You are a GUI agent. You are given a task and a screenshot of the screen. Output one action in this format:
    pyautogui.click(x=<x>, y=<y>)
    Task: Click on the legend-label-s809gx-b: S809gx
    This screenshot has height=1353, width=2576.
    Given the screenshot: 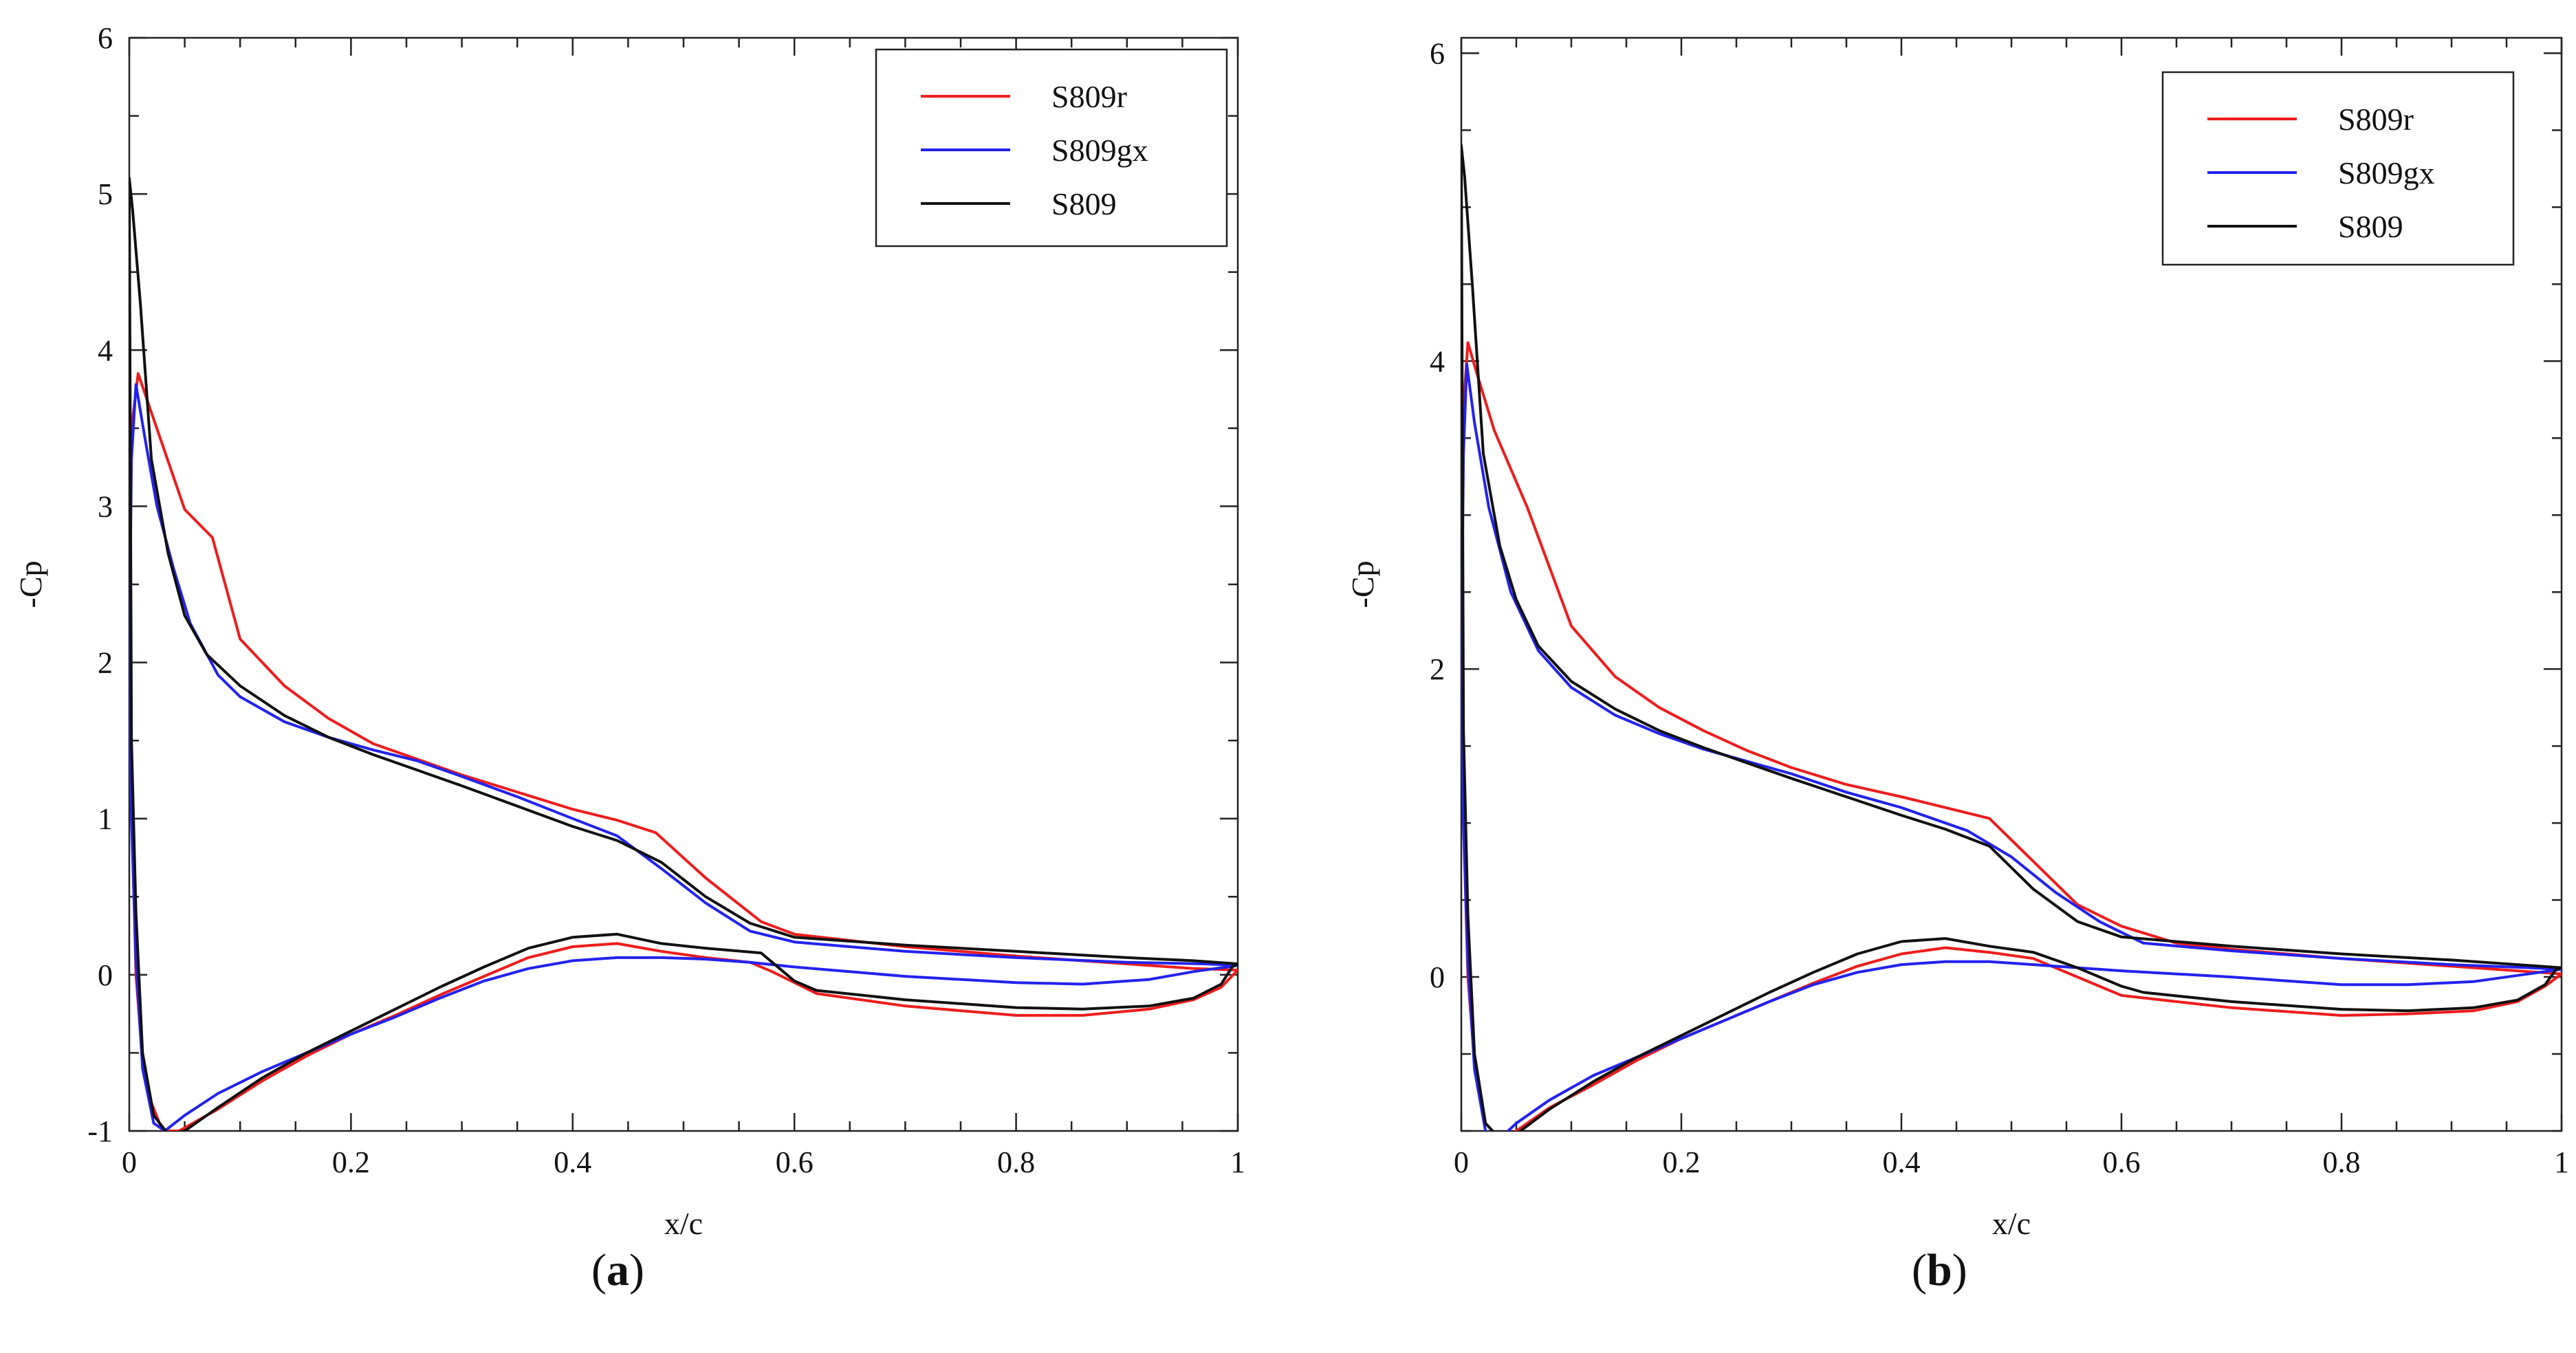 What is the action you would take?
    pyautogui.click(x=2386, y=172)
    